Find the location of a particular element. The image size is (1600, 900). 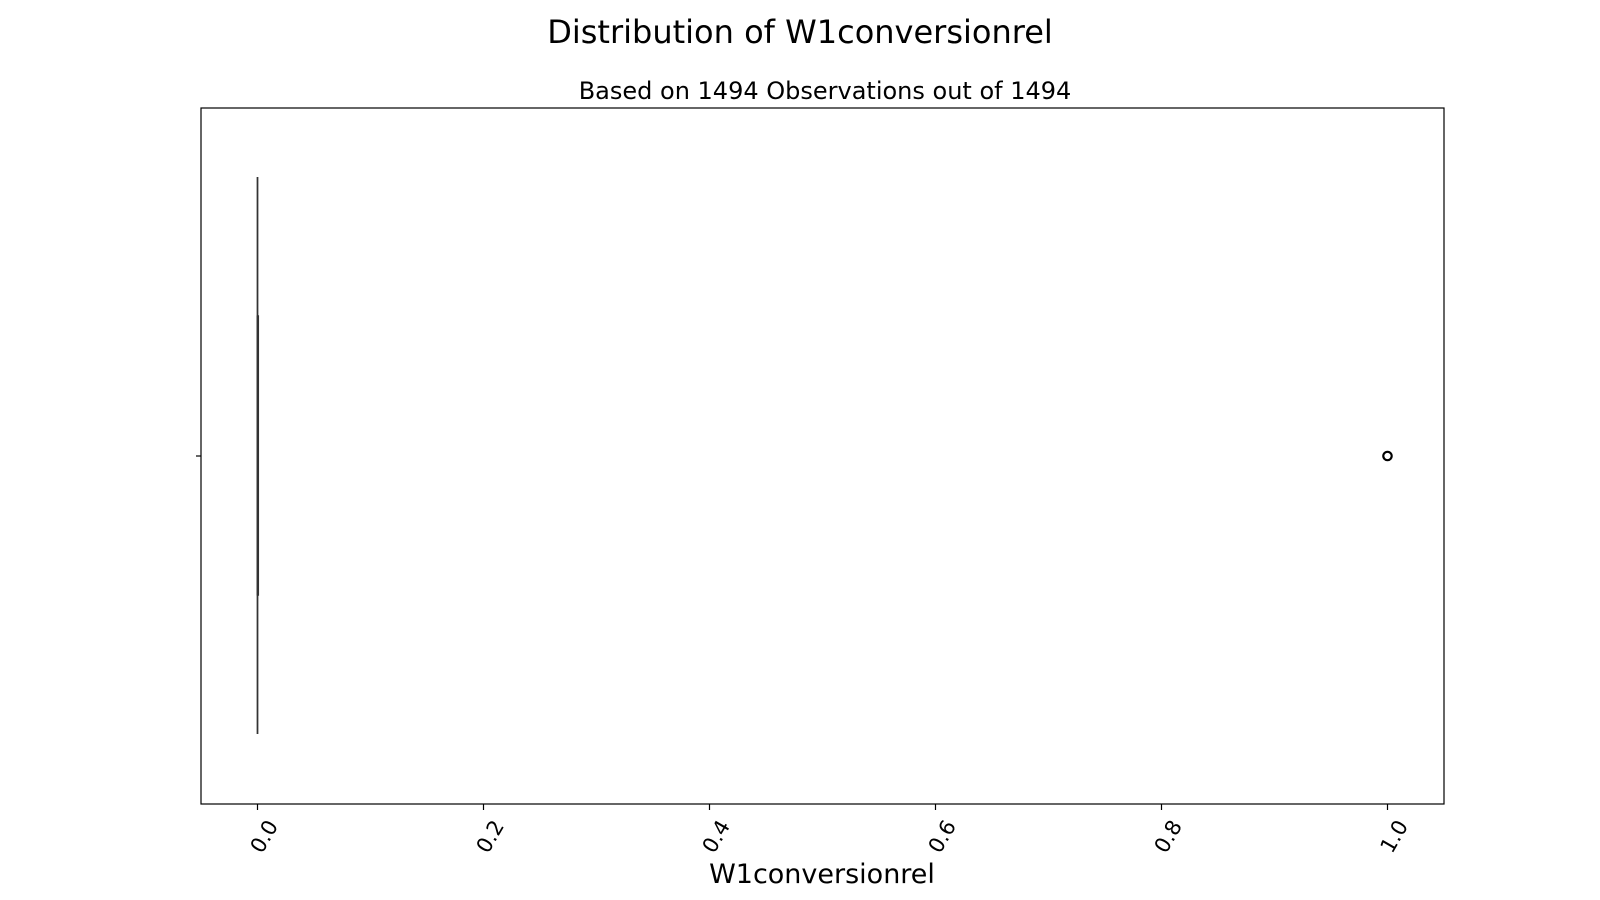

x-tick-label: 0.0 is located at coordinates (264, 836).